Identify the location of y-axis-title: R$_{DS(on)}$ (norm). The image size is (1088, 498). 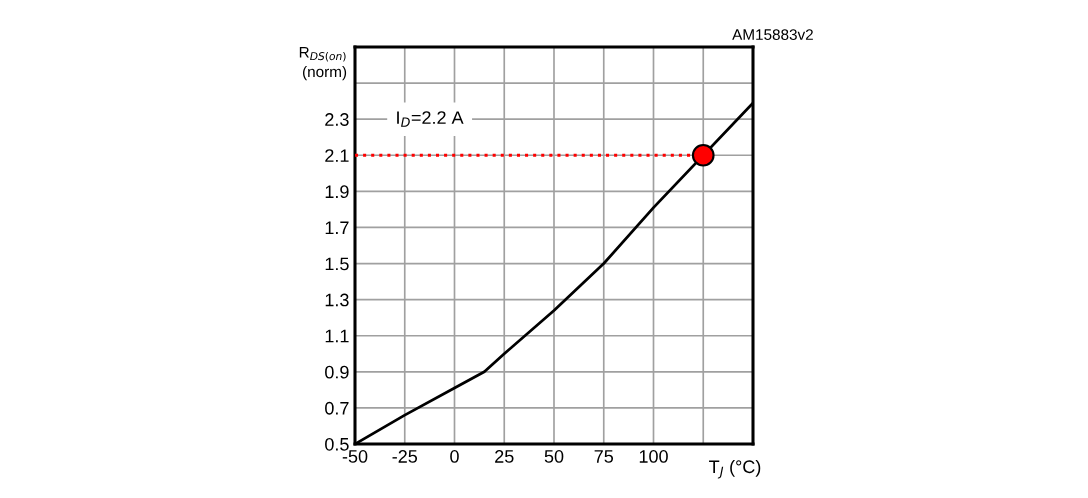
(323, 64).